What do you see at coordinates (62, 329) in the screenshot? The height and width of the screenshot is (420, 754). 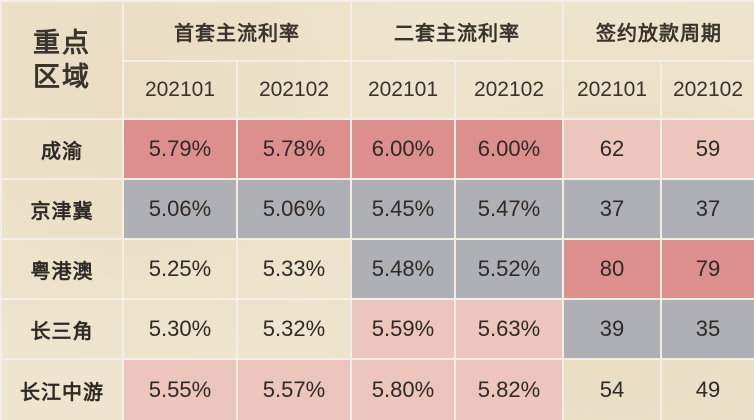 I see `region-label: 长三角` at bounding box center [62, 329].